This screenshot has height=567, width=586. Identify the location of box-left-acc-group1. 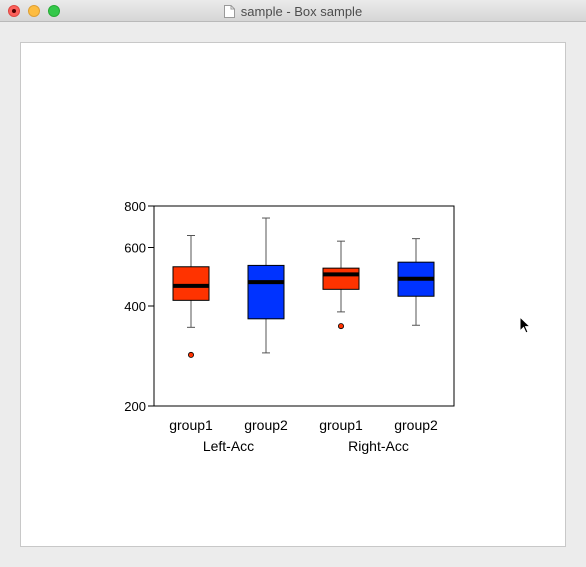
(191, 296).